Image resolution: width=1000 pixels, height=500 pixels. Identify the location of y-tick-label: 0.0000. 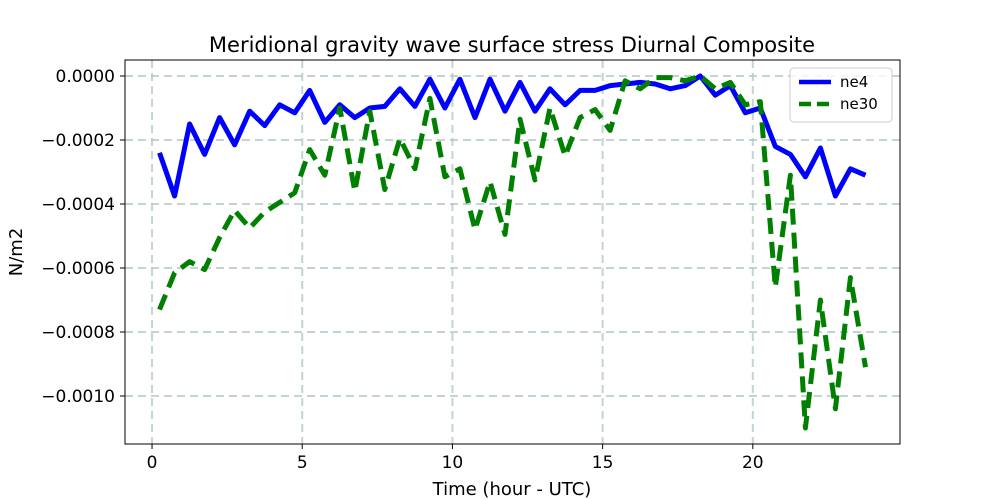
(85, 77).